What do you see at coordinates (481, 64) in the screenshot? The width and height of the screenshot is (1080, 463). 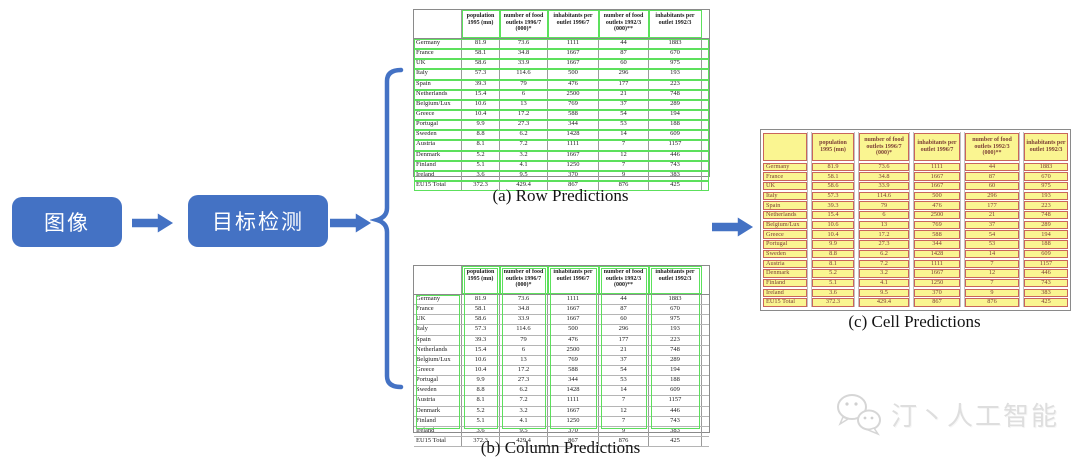 I see `table-cell: 58.6` at bounding box center [481, 64].